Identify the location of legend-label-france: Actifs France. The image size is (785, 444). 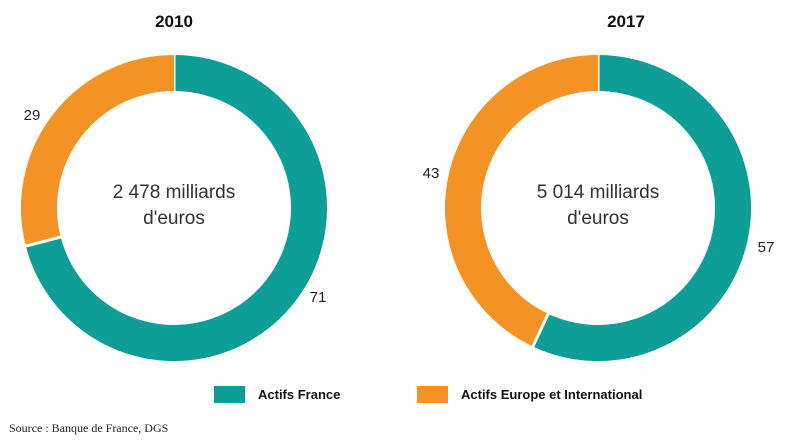
(299, 394).